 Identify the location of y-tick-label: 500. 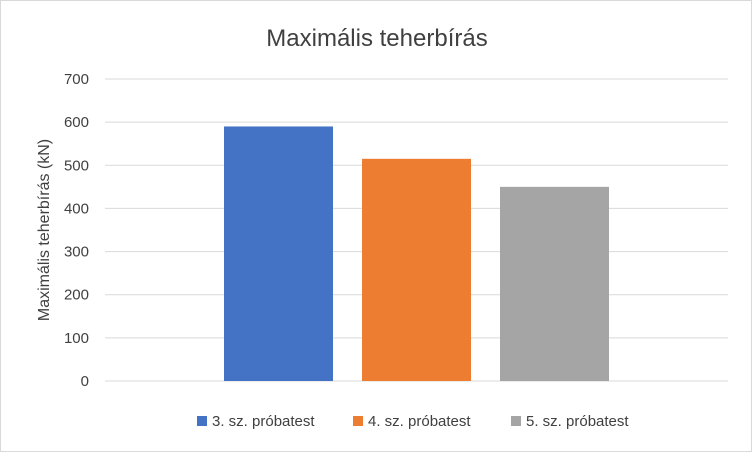
(76, 165).